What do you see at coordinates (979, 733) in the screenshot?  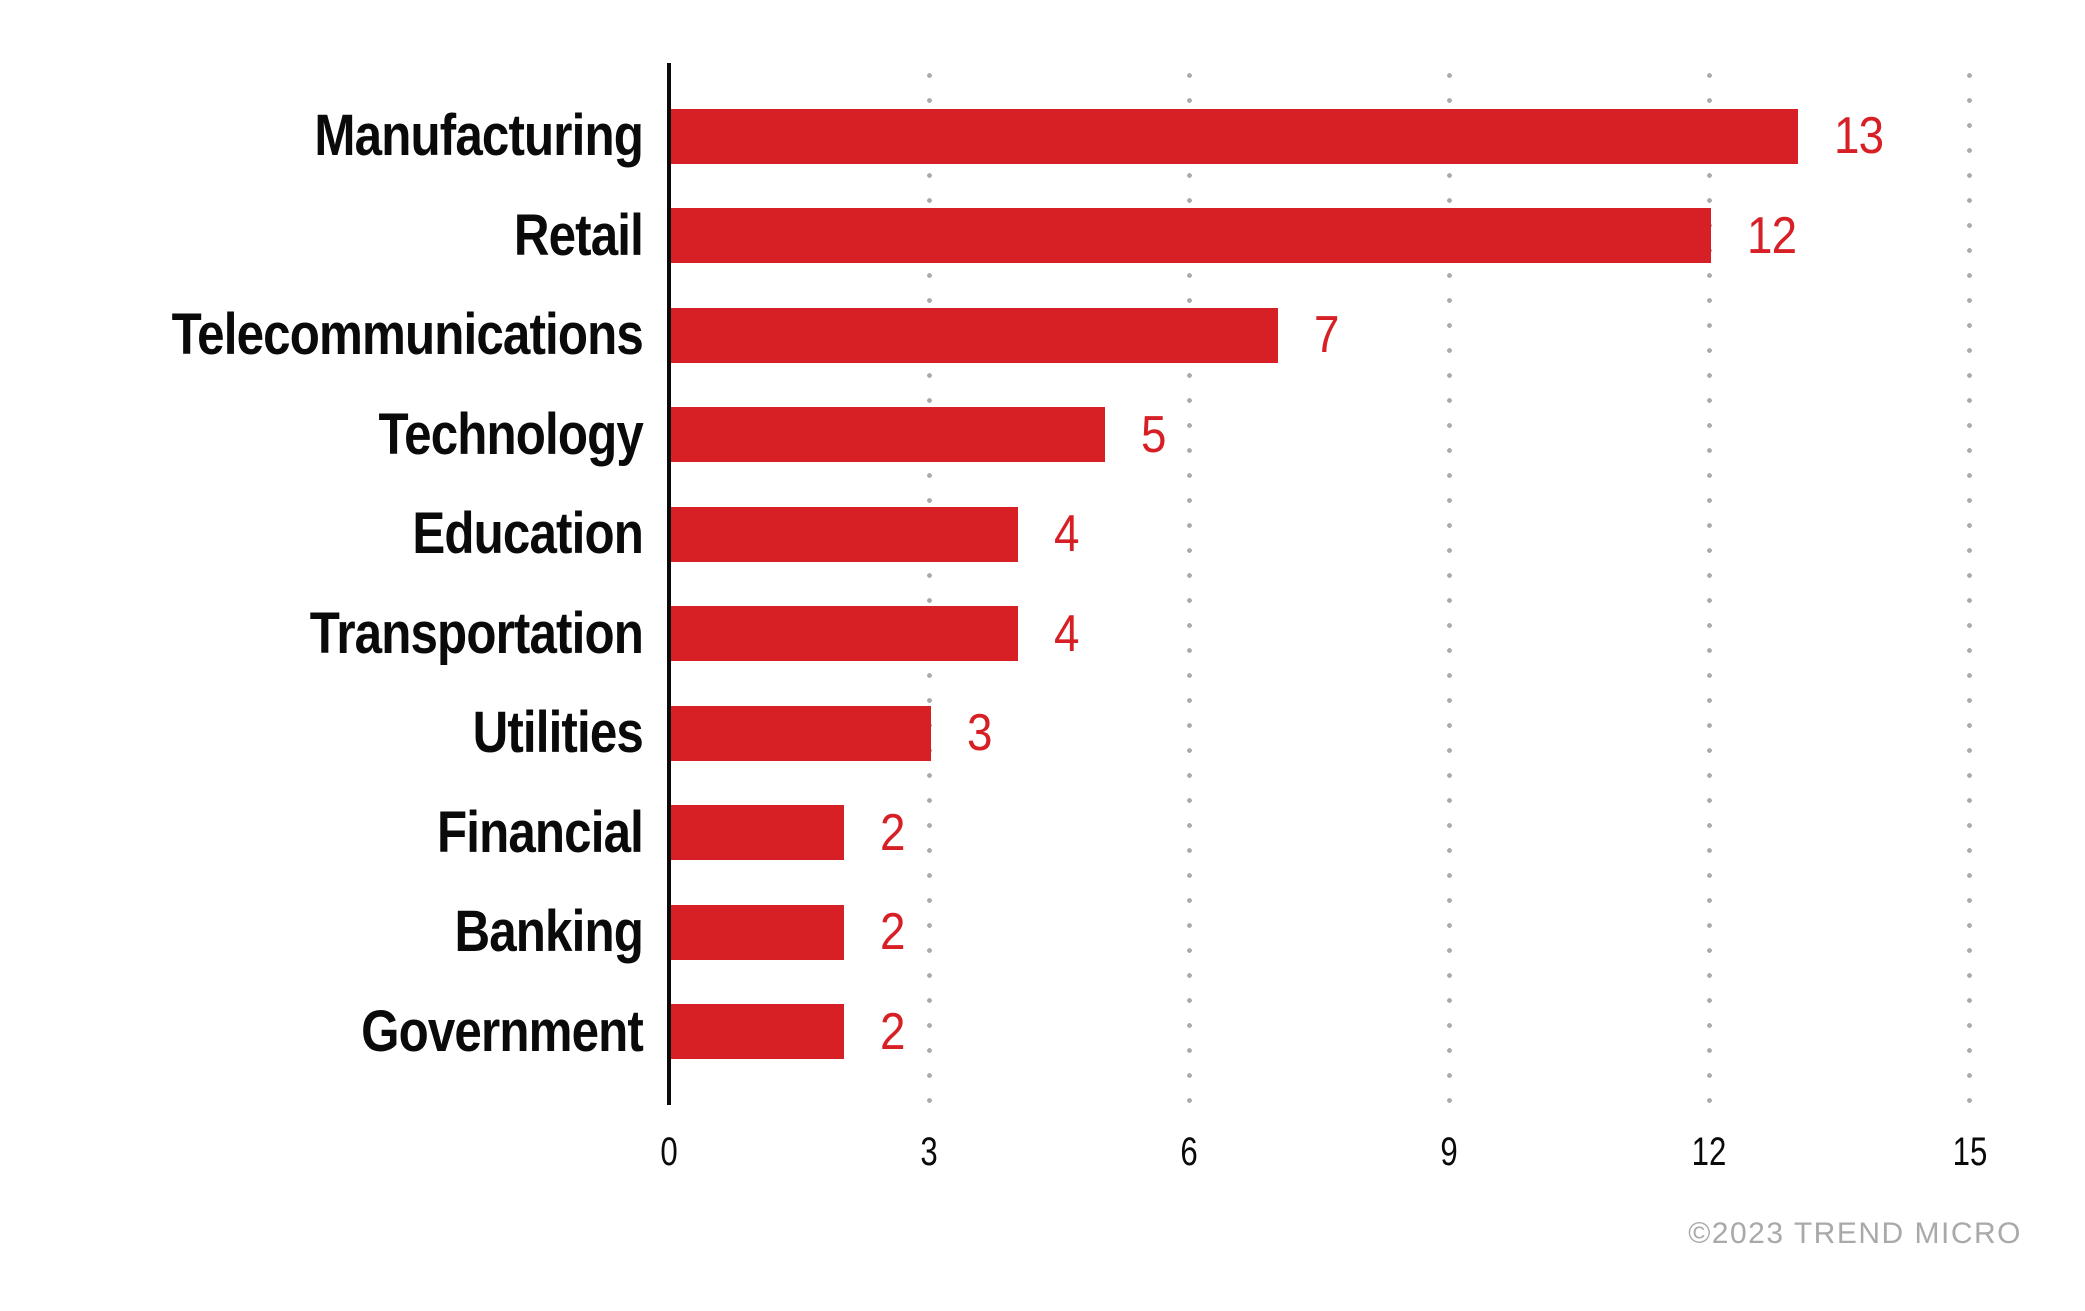 I see `value-label: 3` at bounding box center [979, 733].